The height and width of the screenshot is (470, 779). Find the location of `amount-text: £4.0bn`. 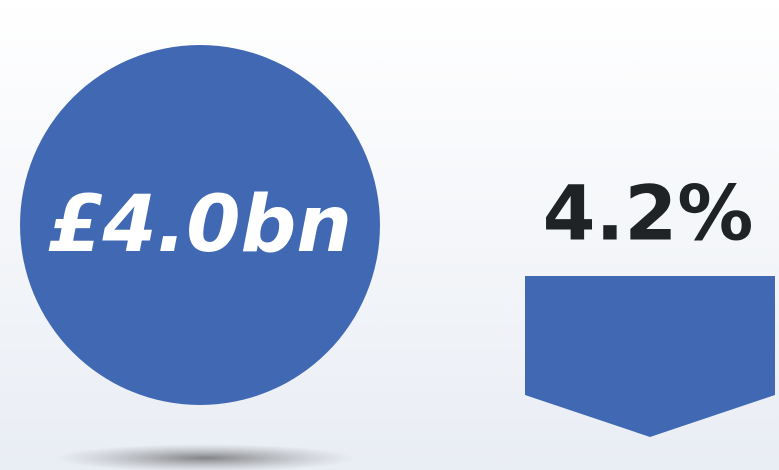

amount-text: £4.0bn is located at coordinates (200, 225).